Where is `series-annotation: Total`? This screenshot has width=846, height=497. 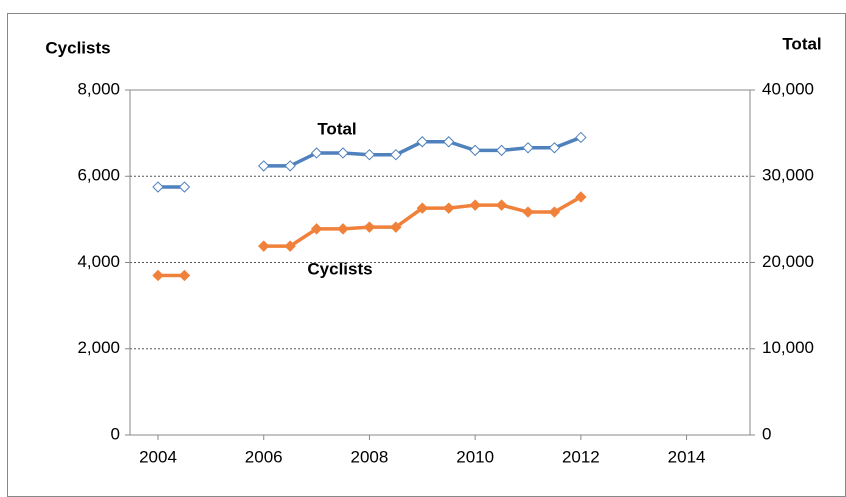
series-annotation: Total is located at coordinates (336, 128).